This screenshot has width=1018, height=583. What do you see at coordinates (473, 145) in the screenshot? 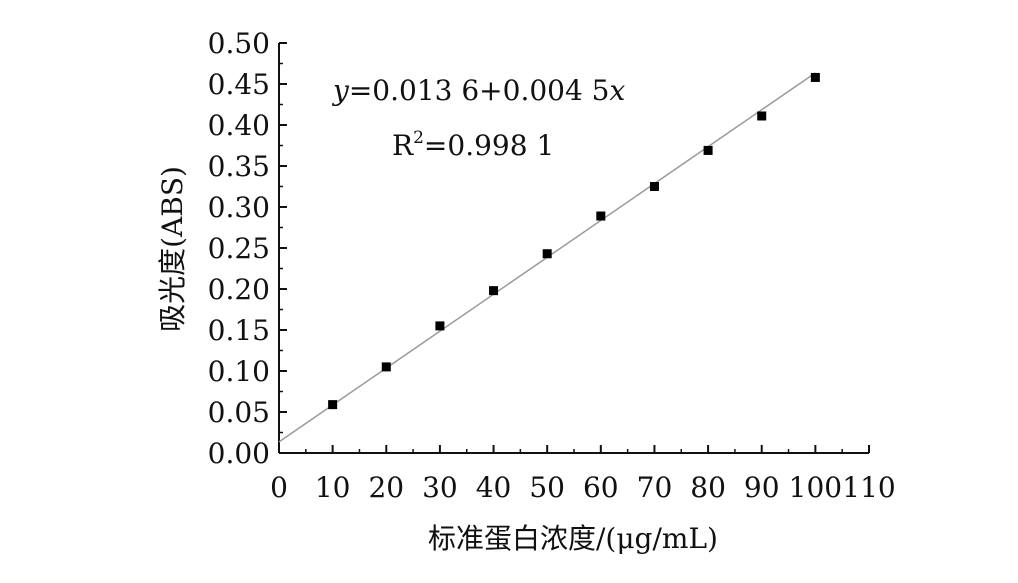
I see `r-squared-annotation: R2=0.998 1` at bounding box center [473, 145].